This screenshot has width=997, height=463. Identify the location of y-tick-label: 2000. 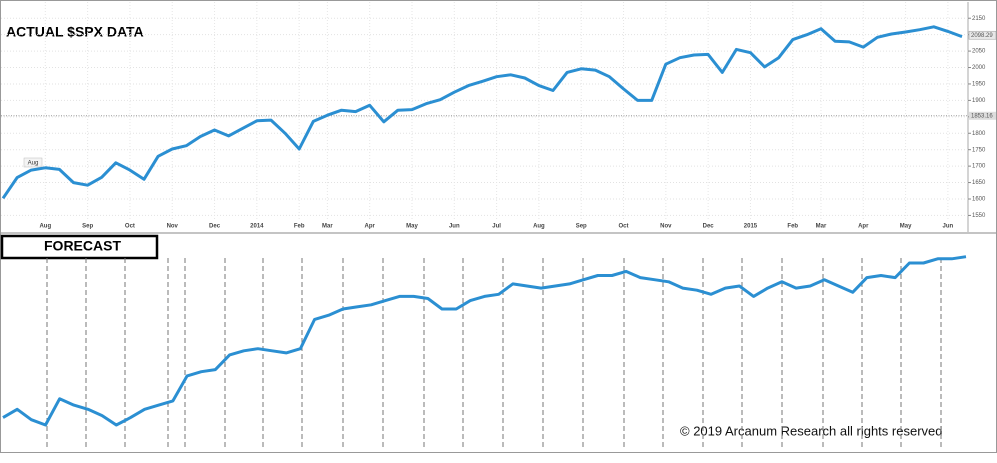
(979, 68).